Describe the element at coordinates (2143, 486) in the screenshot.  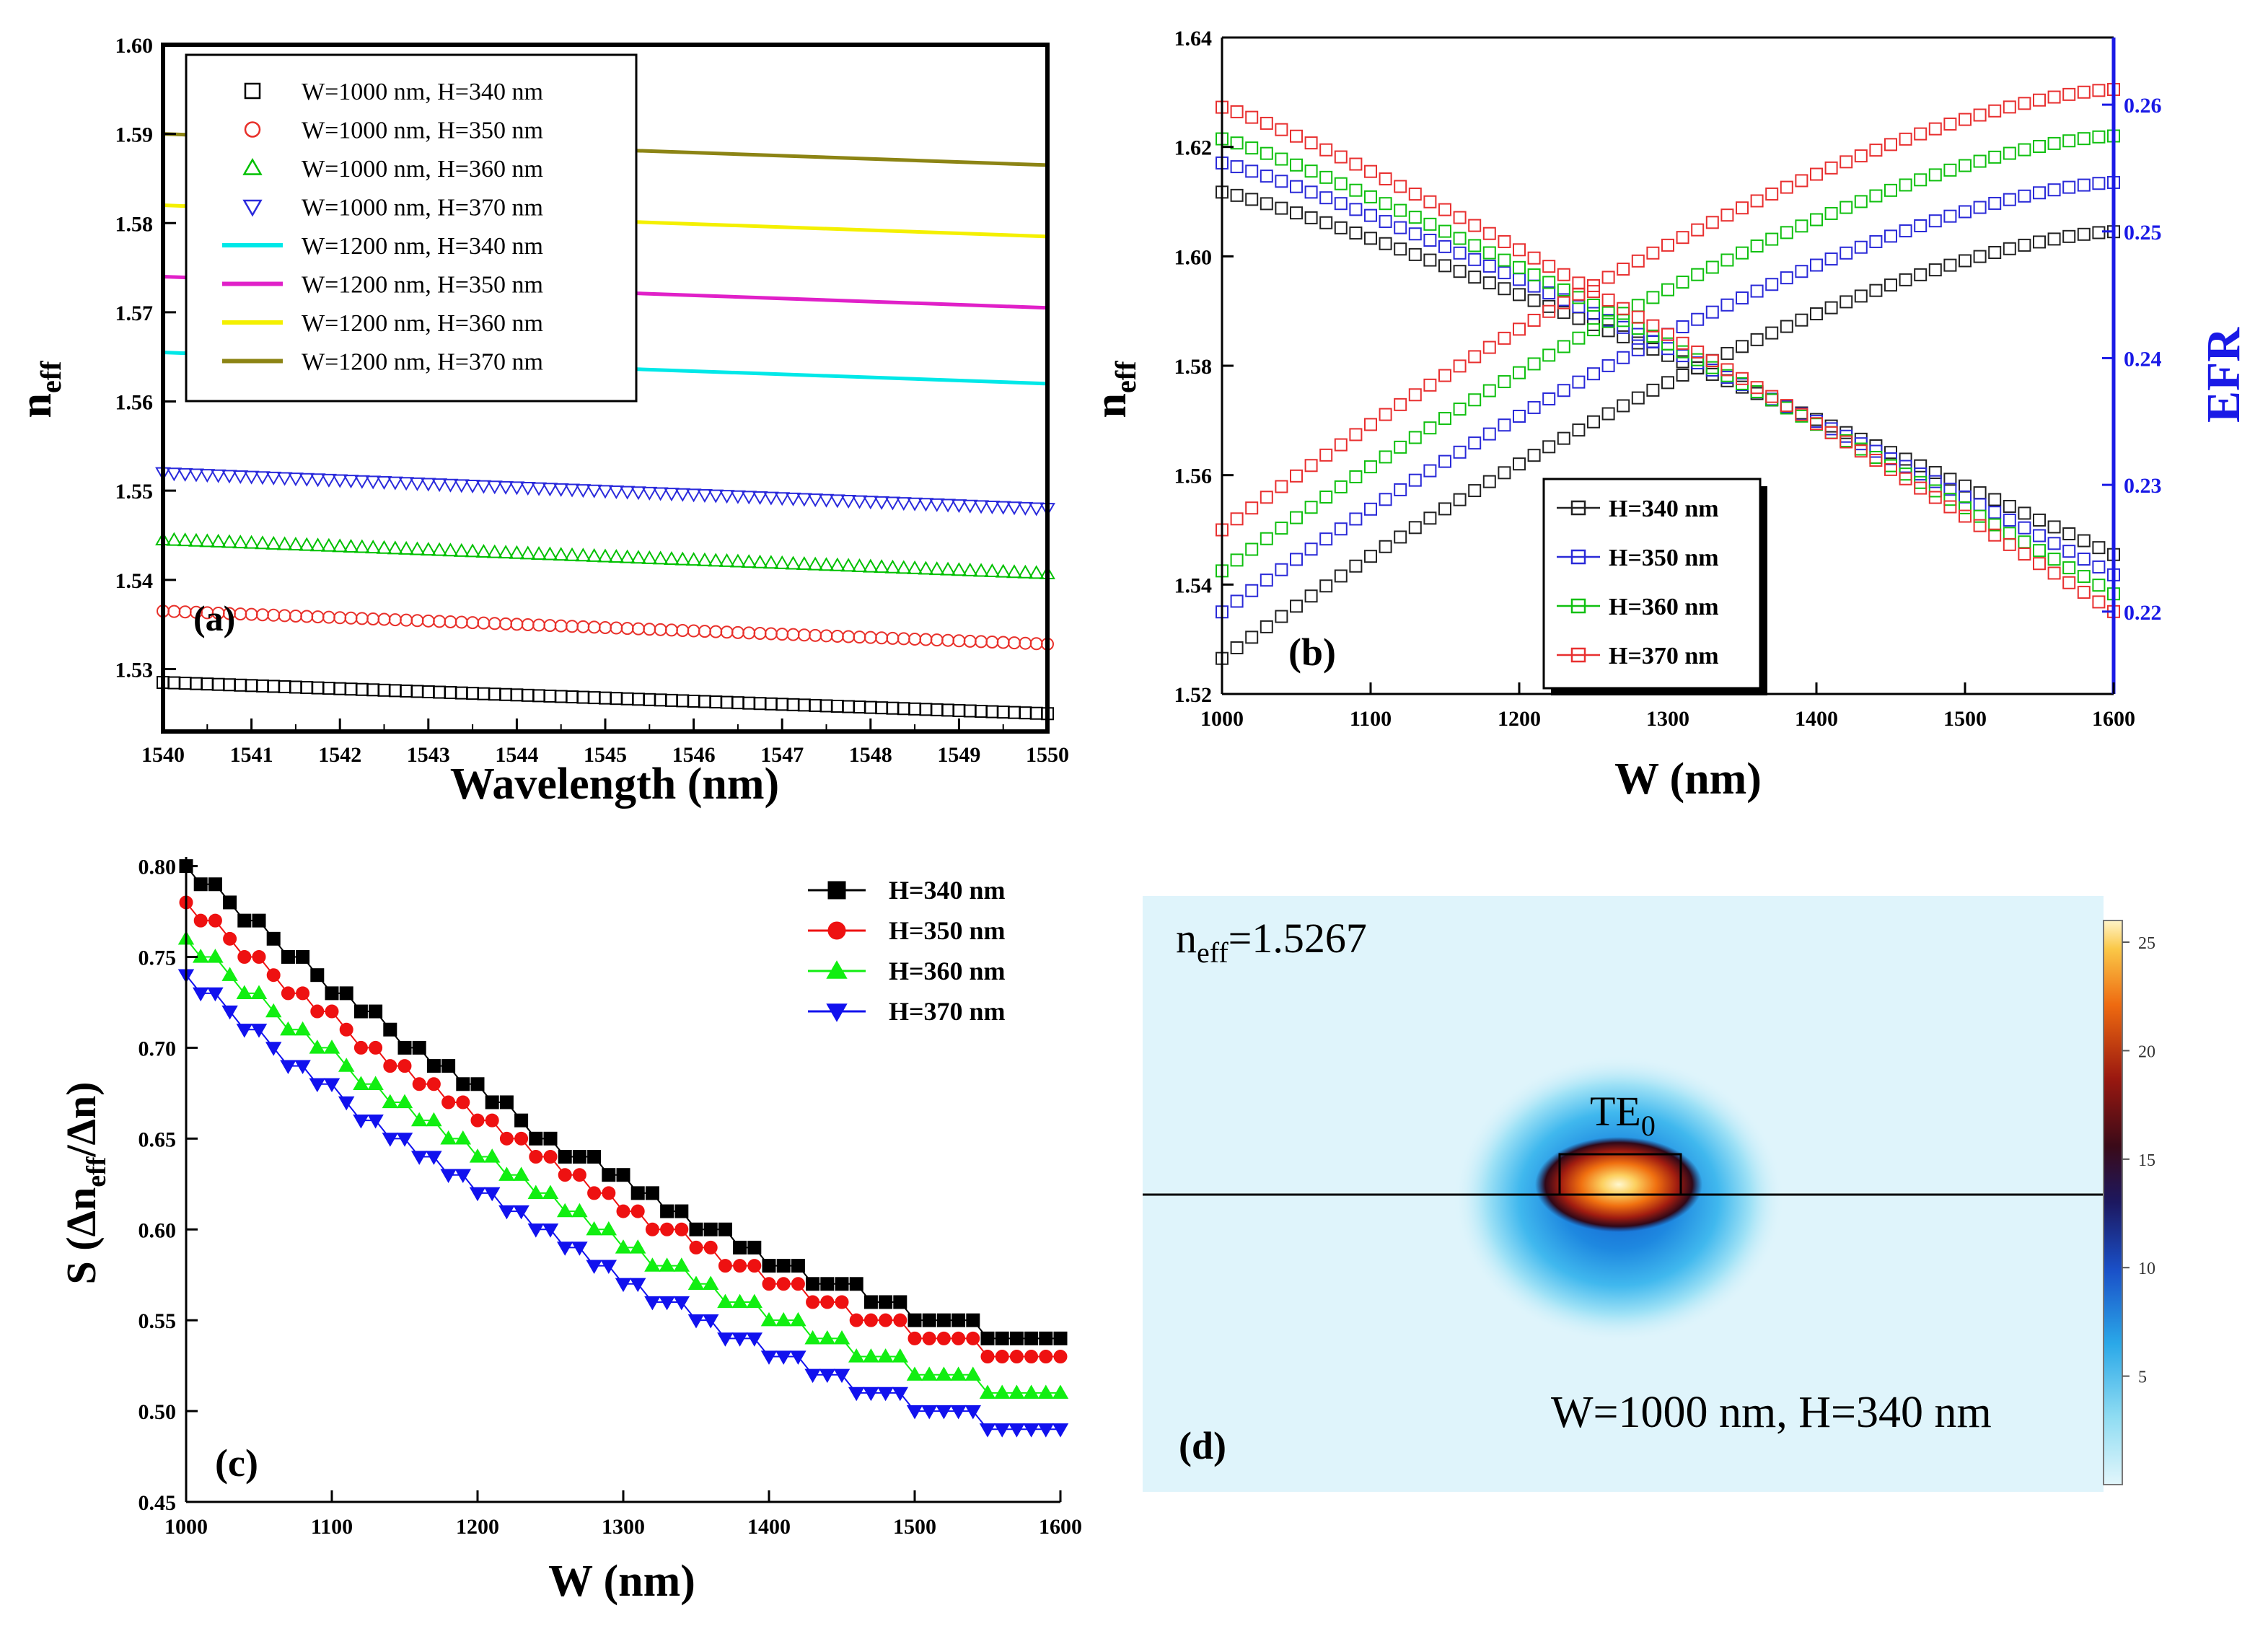
I see `panel-b-ytick-right-label: 0.23` at that location.